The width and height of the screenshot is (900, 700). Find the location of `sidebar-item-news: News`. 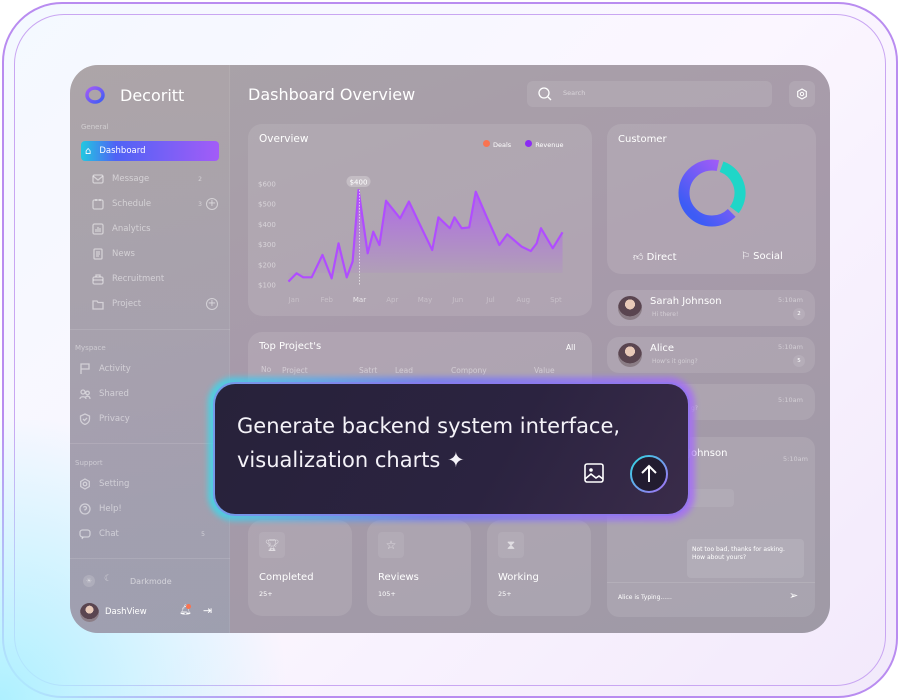

sidebar-item-news: News is located at coordinates (113, 254).